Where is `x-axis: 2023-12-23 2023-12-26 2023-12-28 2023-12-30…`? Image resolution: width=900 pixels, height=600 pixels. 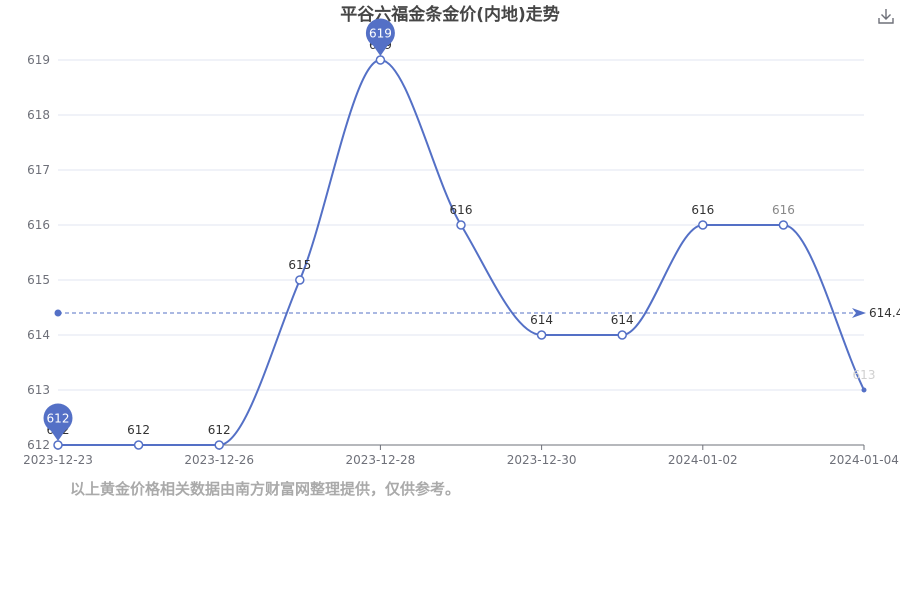 x-axis: 2023-12-23 2023-12-26 2023-12-28 2023-12-30… is located at coordinates (461, 455).